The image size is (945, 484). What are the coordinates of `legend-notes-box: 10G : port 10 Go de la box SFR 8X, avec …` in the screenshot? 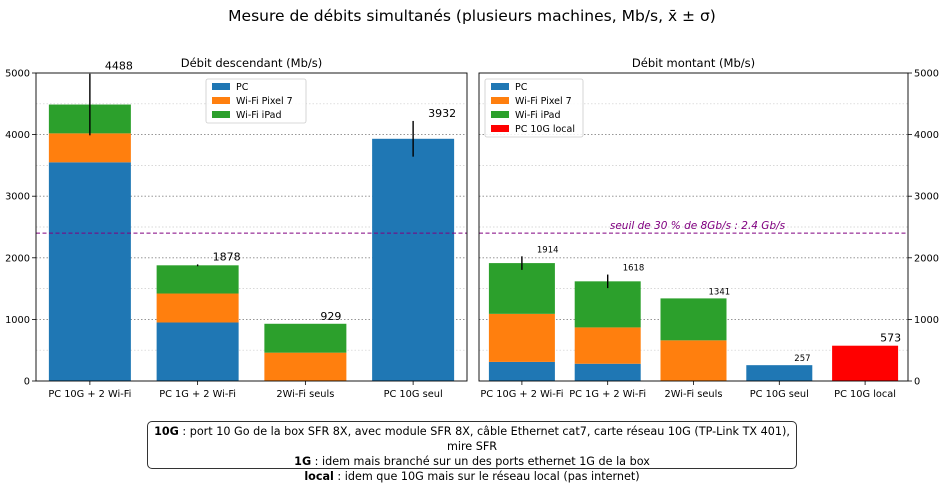 It's located at (472, 452).